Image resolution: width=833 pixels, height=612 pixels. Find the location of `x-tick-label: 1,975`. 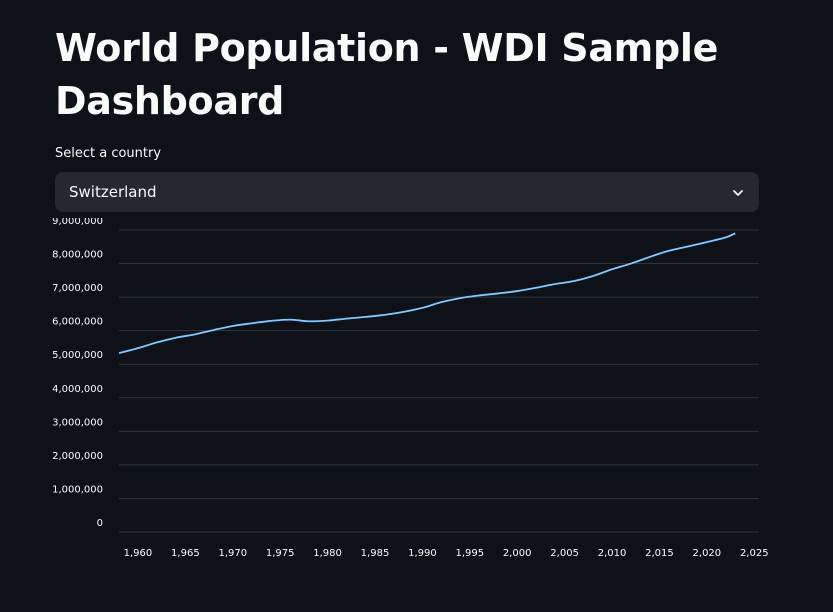

x-tick-label: 1,975 is located at coordinates (280, 553).